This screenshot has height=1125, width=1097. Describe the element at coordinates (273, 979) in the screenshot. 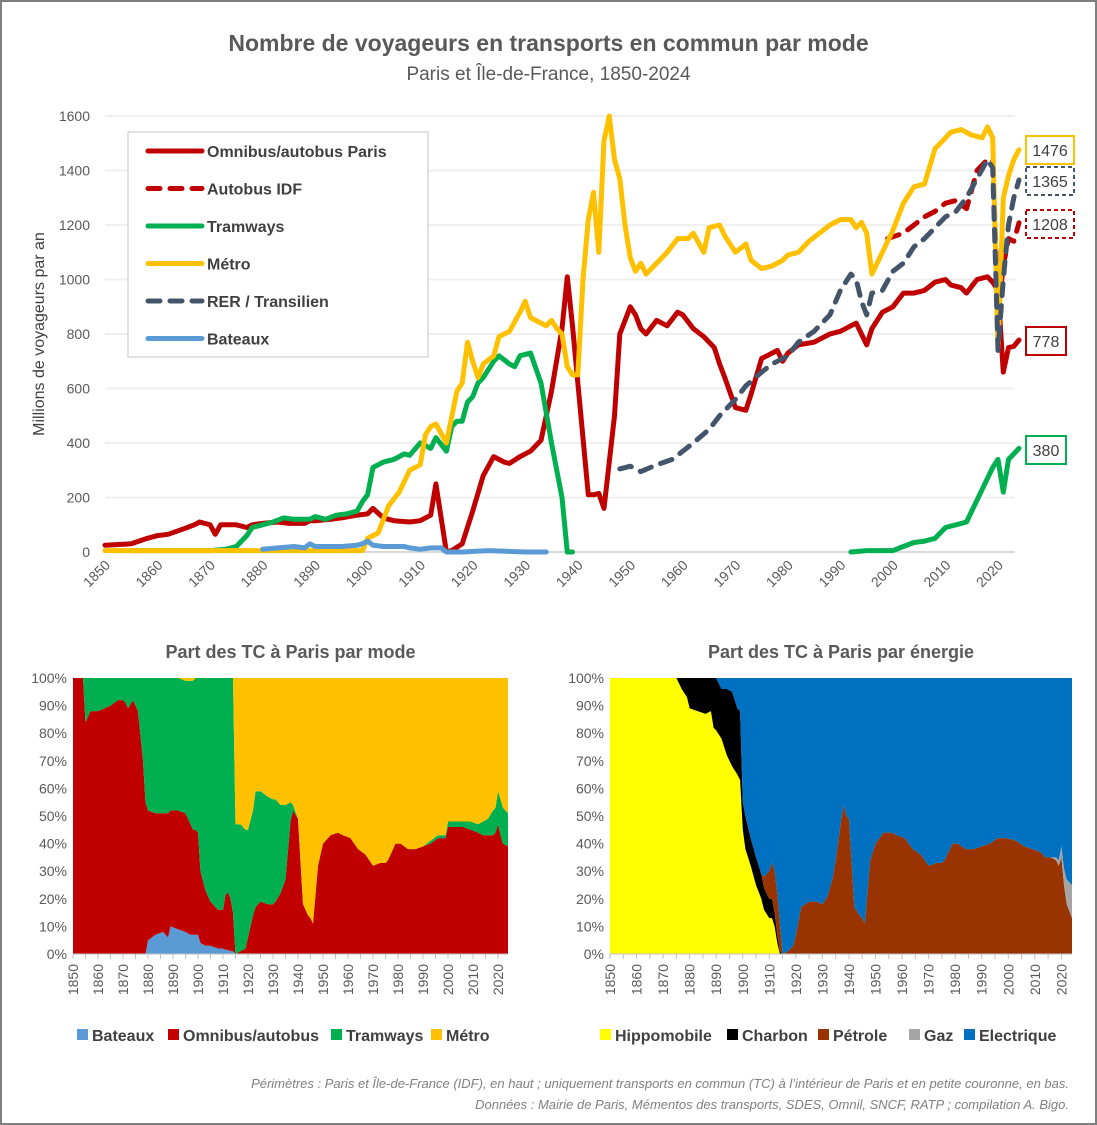

I see `x-tick-label: 1930` at that location.